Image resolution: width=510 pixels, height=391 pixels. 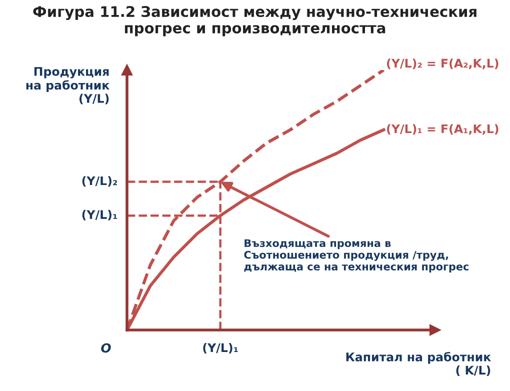 I want to click on ref-line-label: (Y/L)₂, so click(x=99, y=181).